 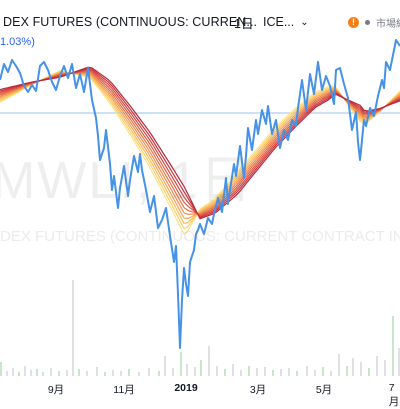 I want to click on x-tick-label: 5月, so click(x=324, y=390).